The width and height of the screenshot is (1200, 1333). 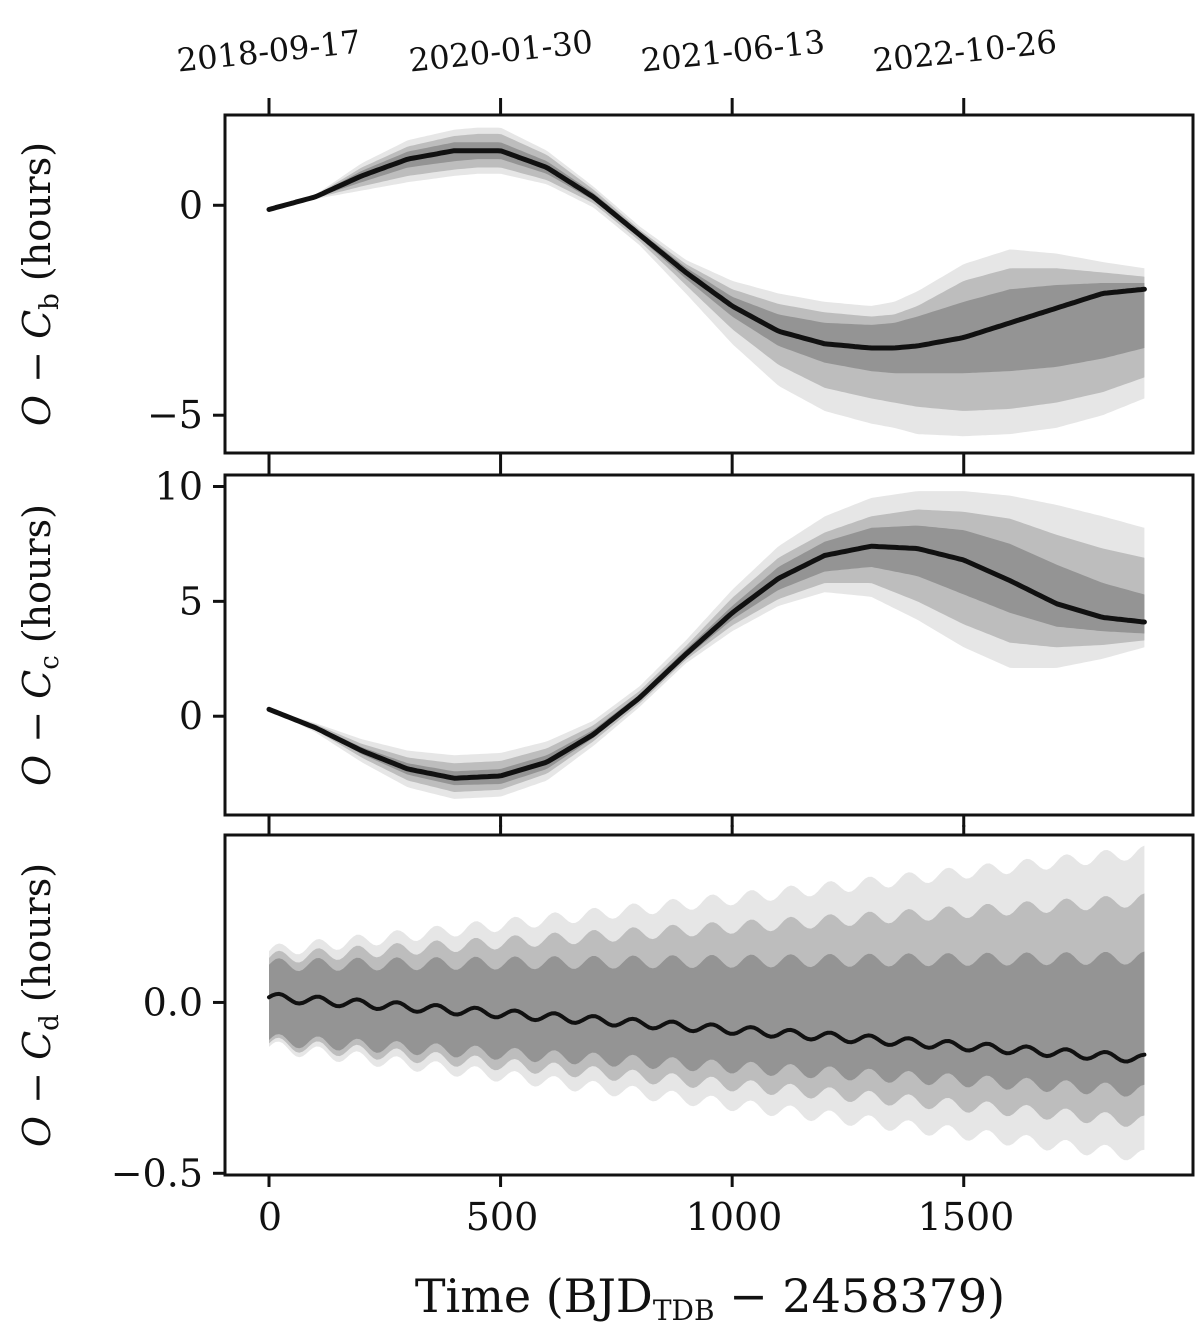 I want to click on panel-c-ylabel-sub: c, so click(x=50, y=662).